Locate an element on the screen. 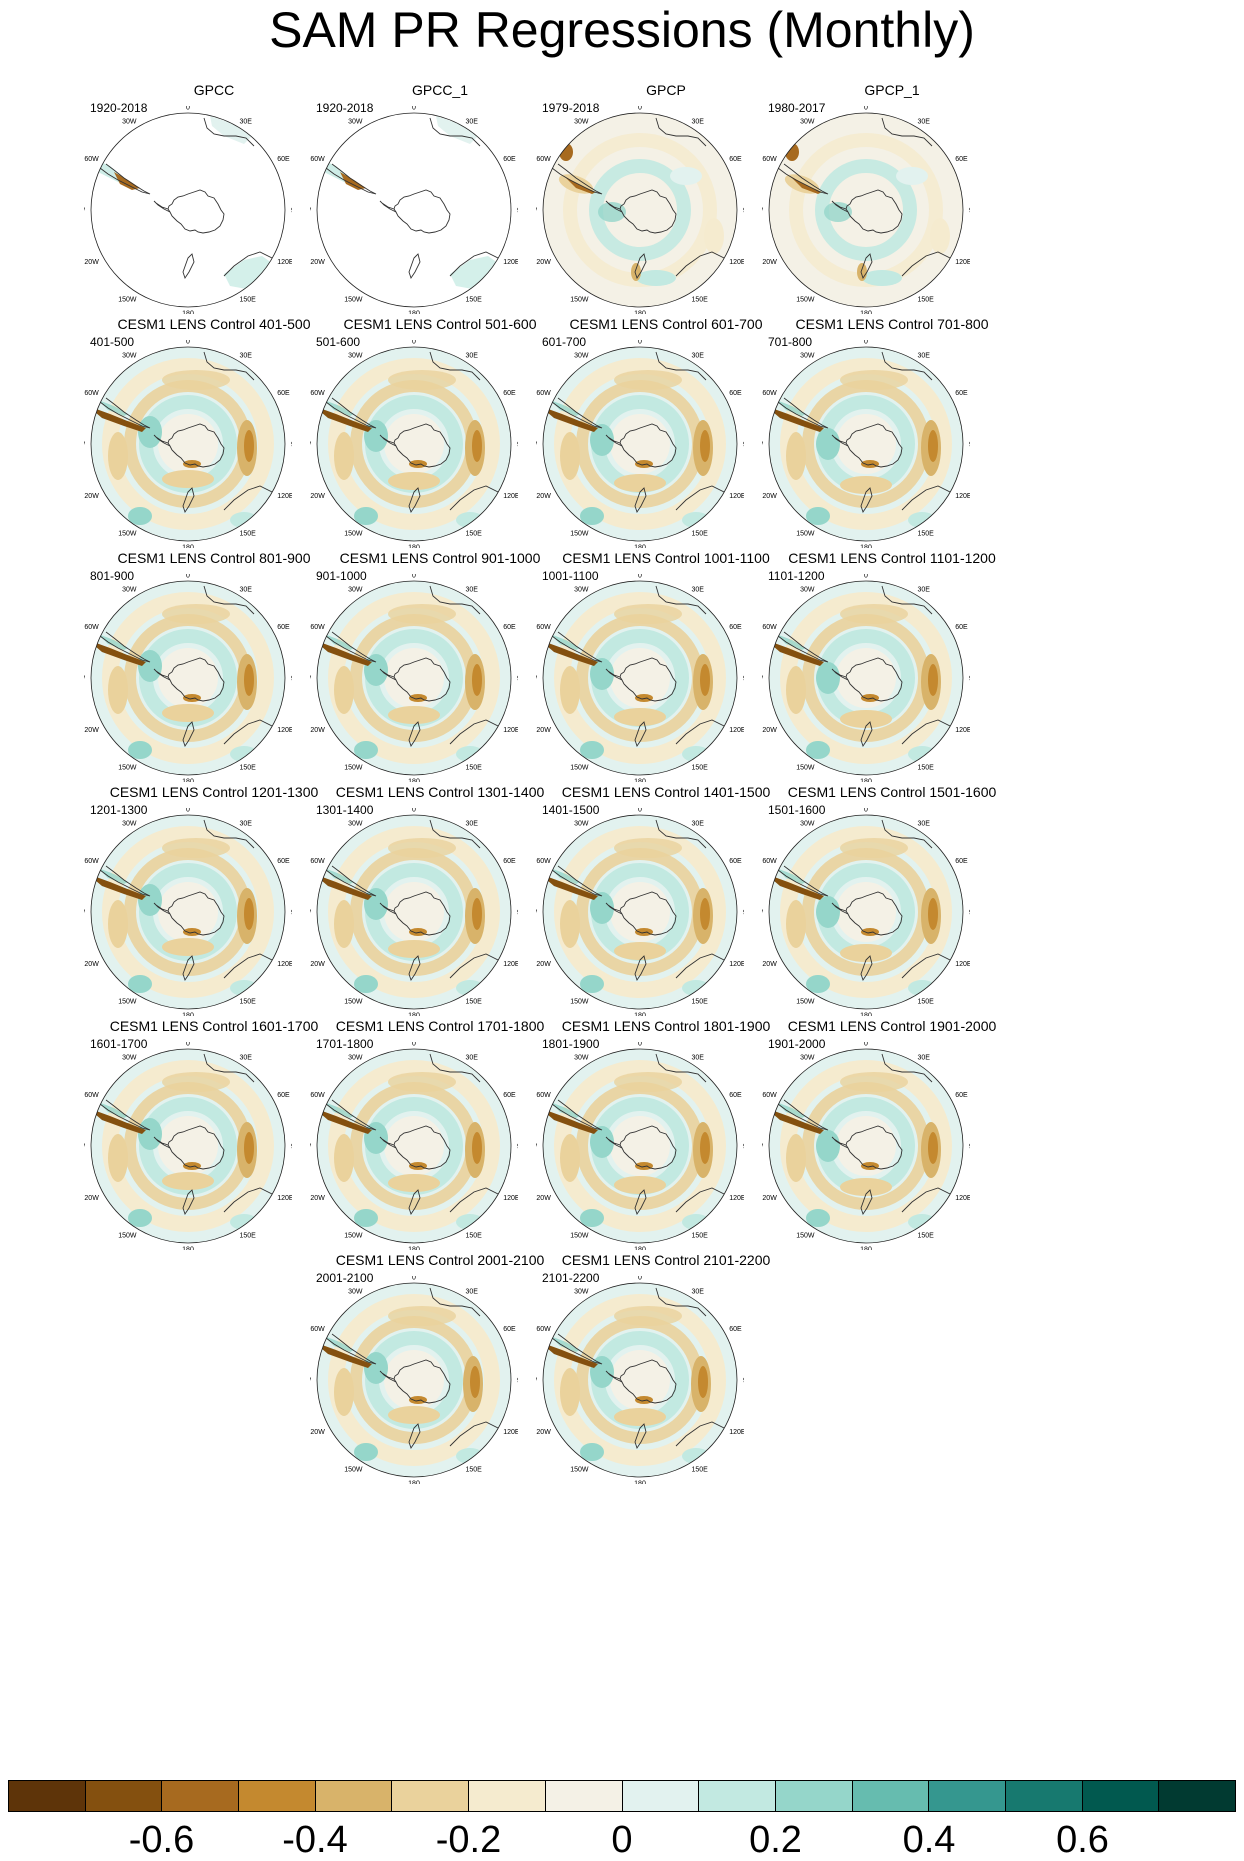  panel-title: CESM1 LENS Control 1401-1500 is located at coordinates (666, 792).